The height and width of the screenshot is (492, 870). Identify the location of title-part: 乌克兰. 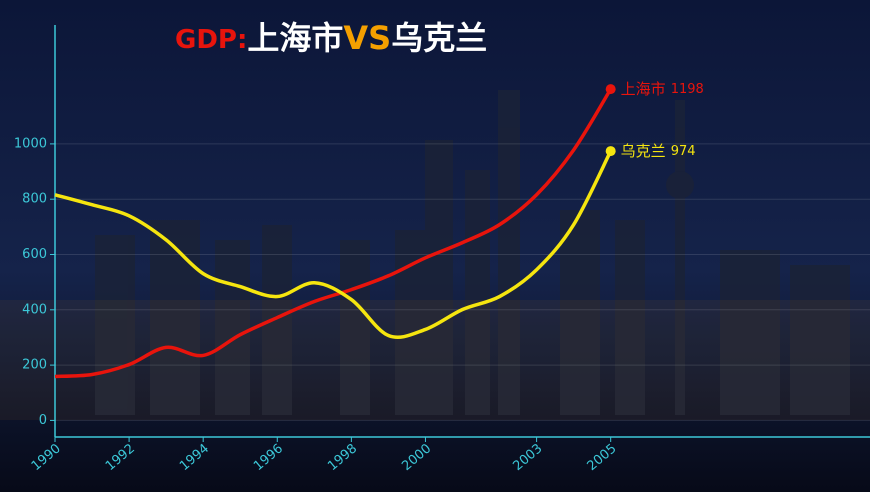
(439, 38).